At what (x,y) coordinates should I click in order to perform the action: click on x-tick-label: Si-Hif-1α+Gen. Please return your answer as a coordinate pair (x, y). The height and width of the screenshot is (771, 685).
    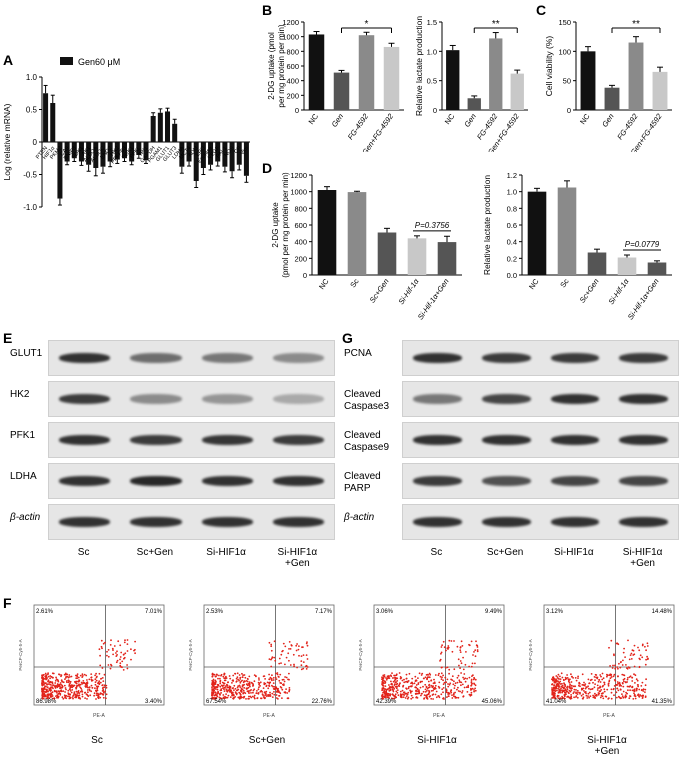
    Looking at the image, I should click on (433, 299).